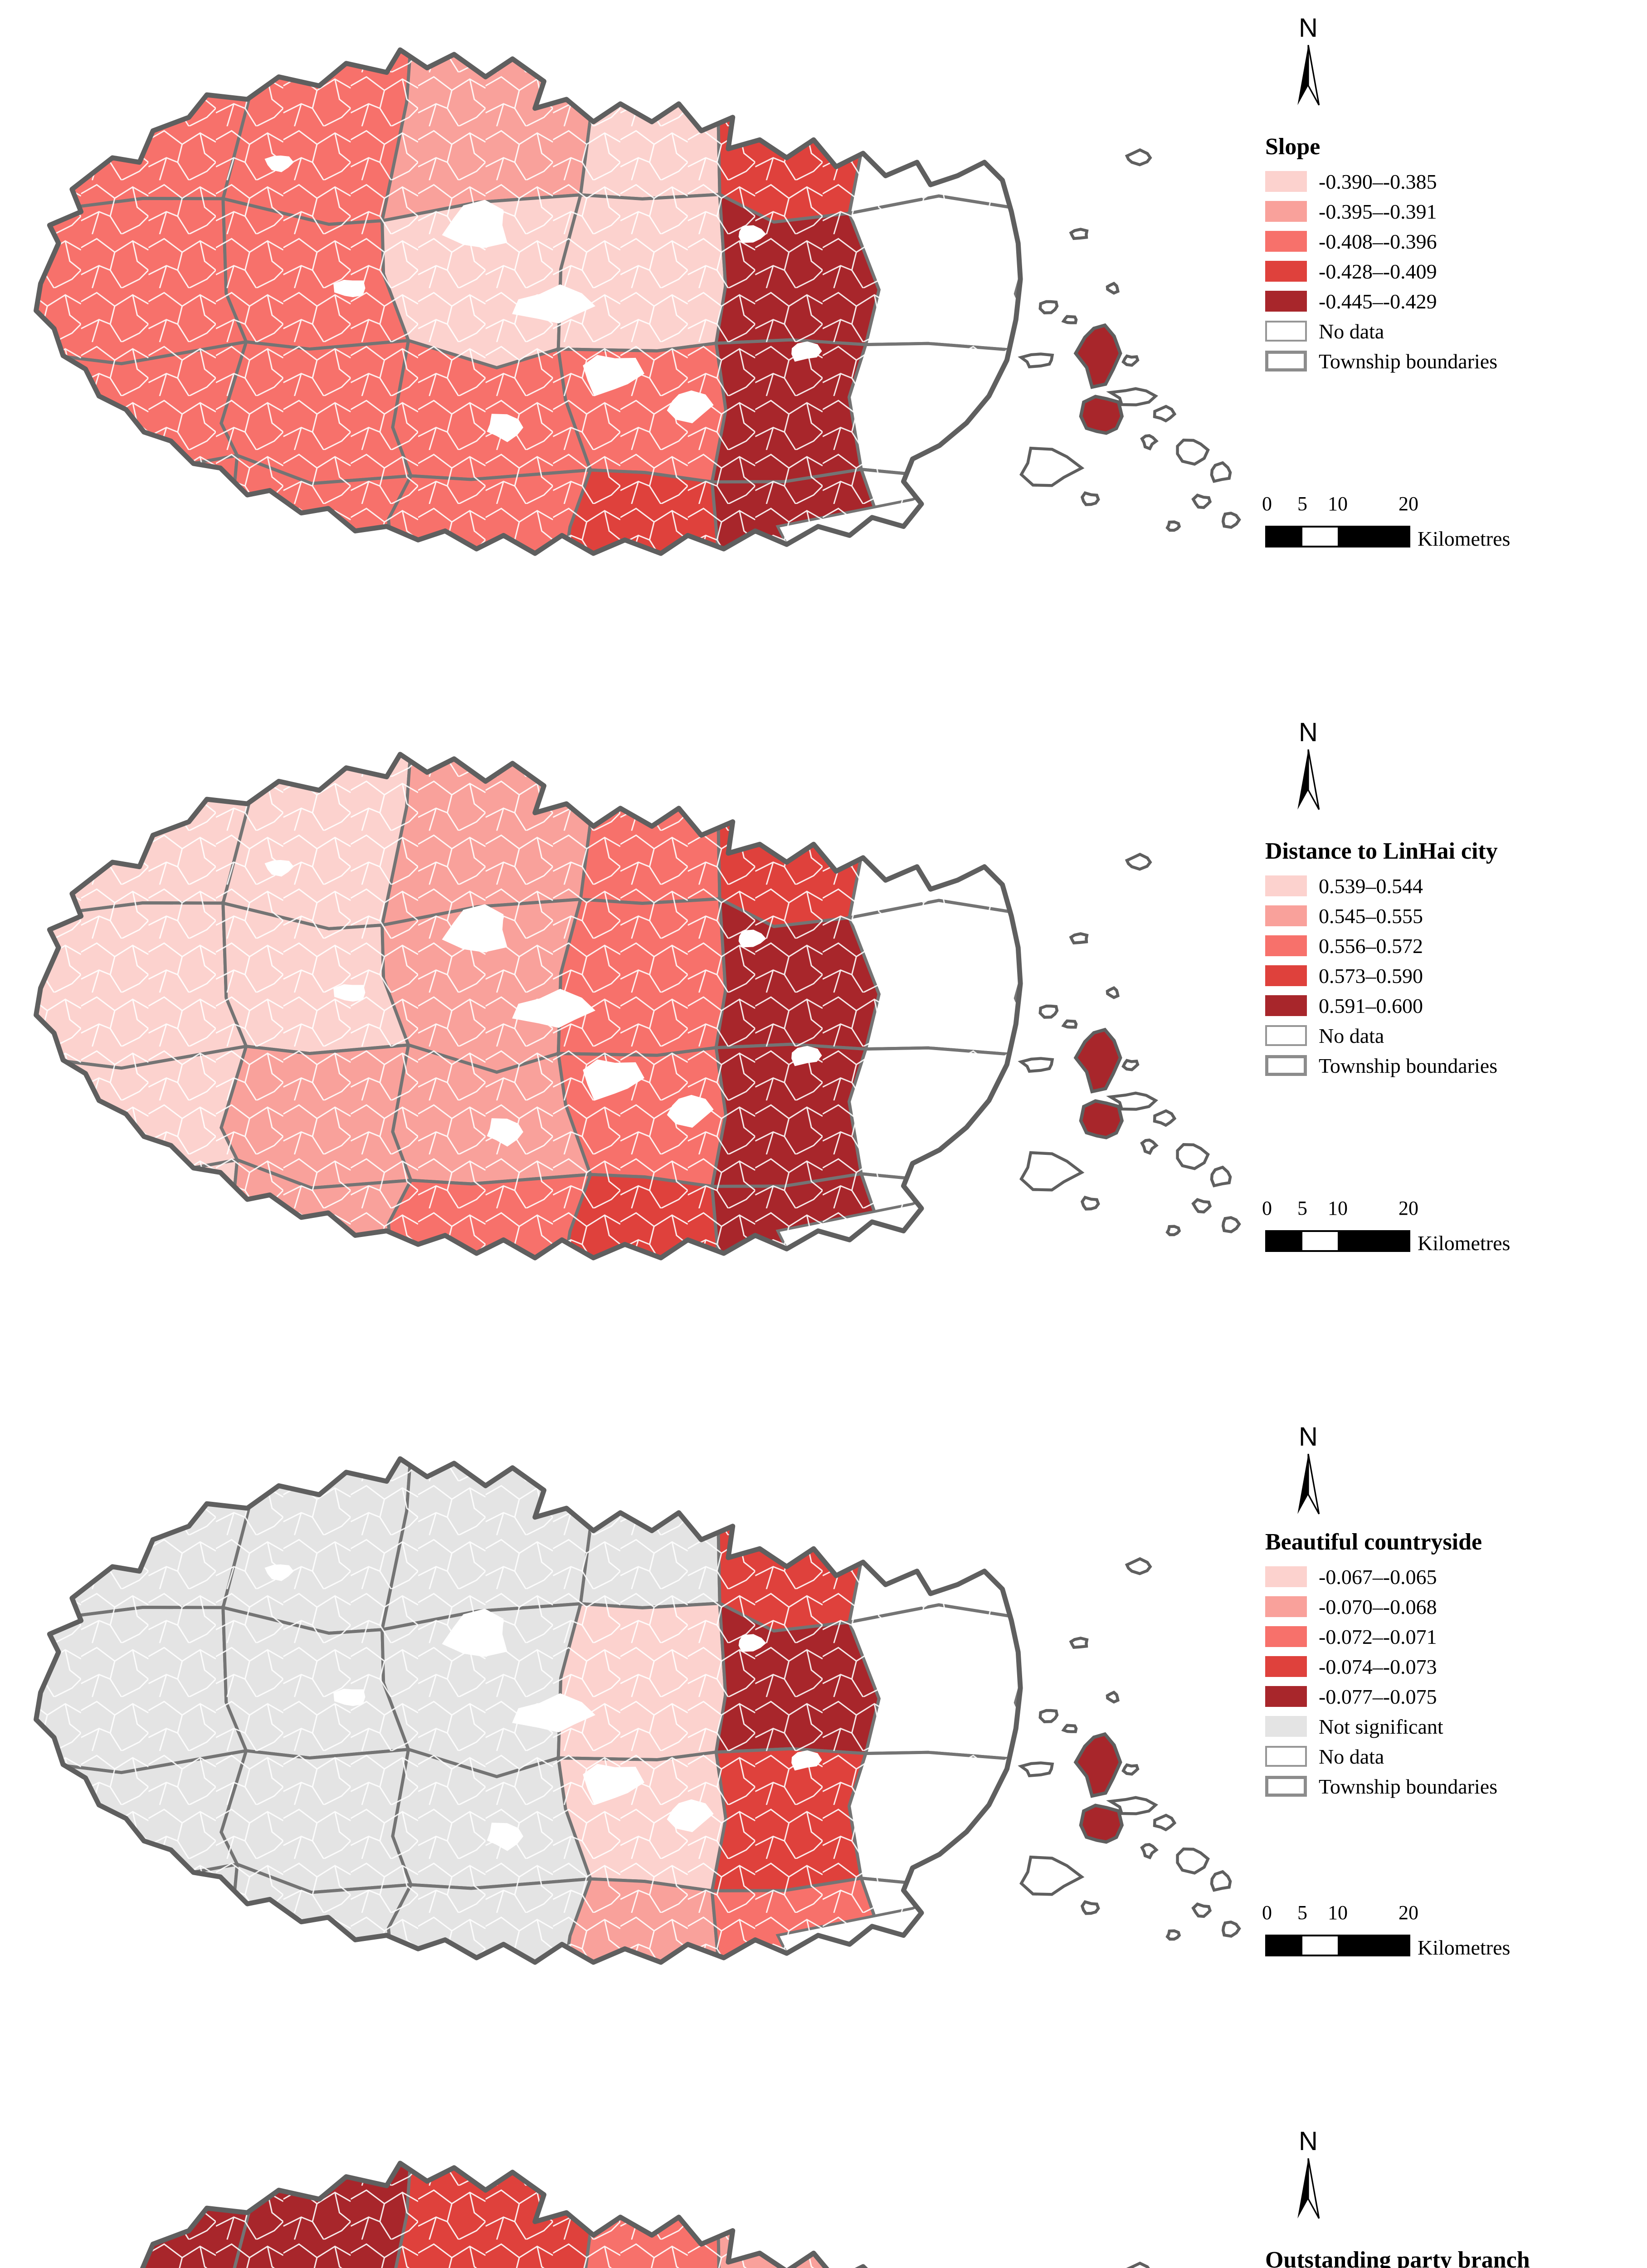  What do you see at coordinates (141, 503) in the screenshot?
I see `township-region-A4` at bounding box center [141, 503].